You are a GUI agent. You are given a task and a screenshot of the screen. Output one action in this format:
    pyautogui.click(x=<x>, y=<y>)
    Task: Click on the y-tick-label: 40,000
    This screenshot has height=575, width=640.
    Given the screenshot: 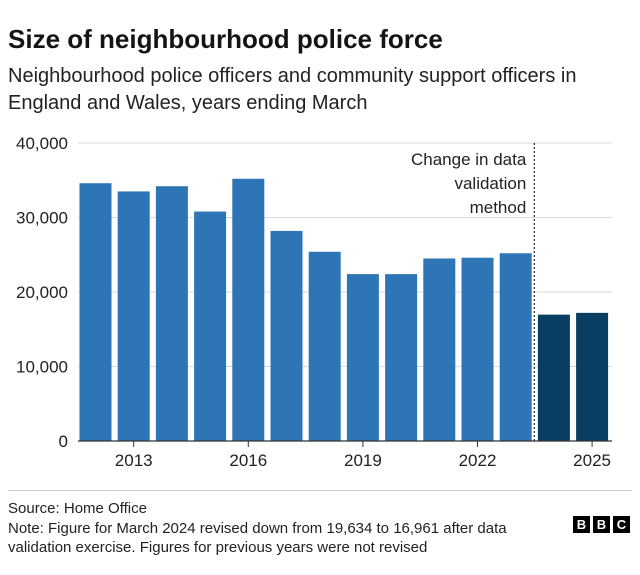 What is the action you would take?
    pyautogui.click(x=42, y=143)
    